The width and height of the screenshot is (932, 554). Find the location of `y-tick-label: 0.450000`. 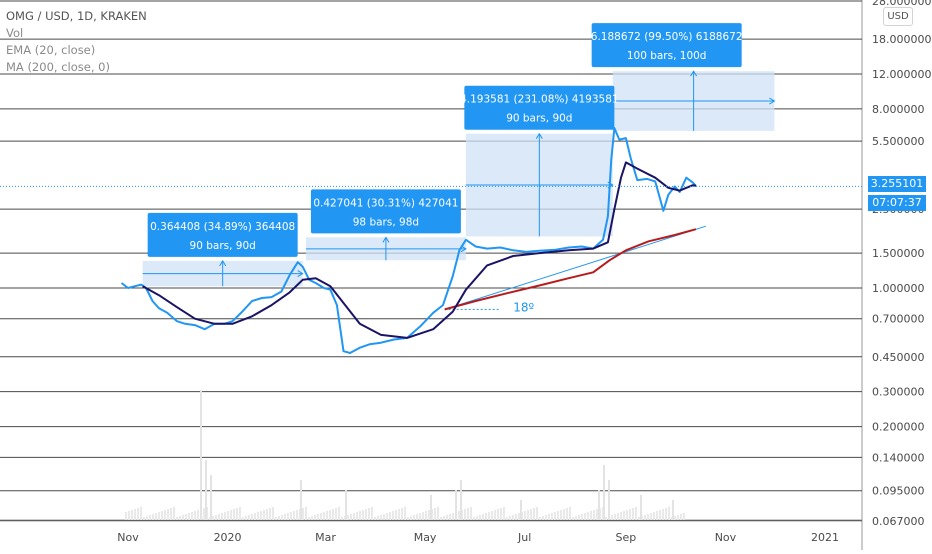

y-tick-label: 0.450000 is located at coordinates (898, 357).